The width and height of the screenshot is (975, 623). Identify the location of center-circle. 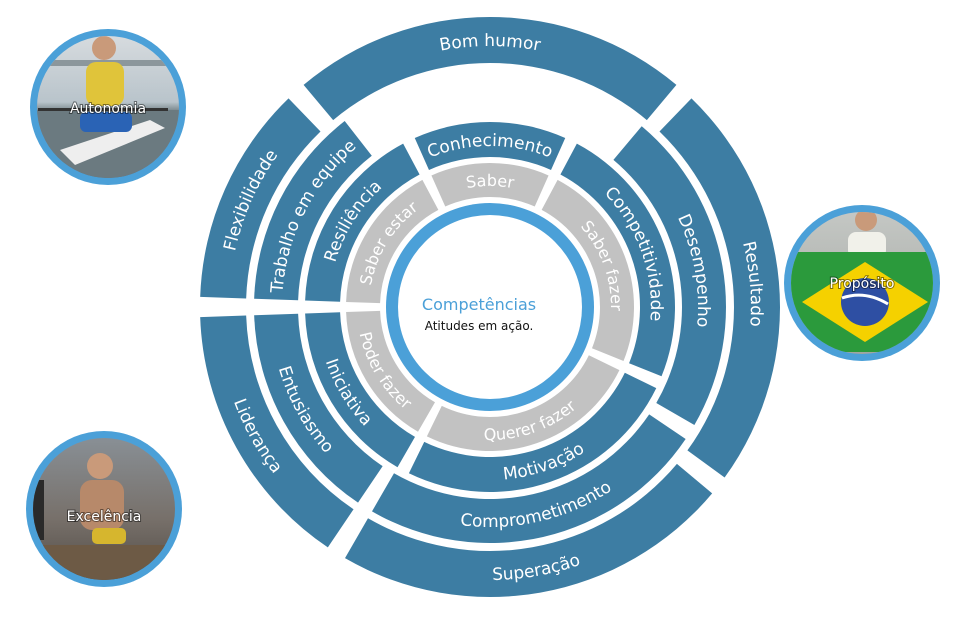
(490, 307).